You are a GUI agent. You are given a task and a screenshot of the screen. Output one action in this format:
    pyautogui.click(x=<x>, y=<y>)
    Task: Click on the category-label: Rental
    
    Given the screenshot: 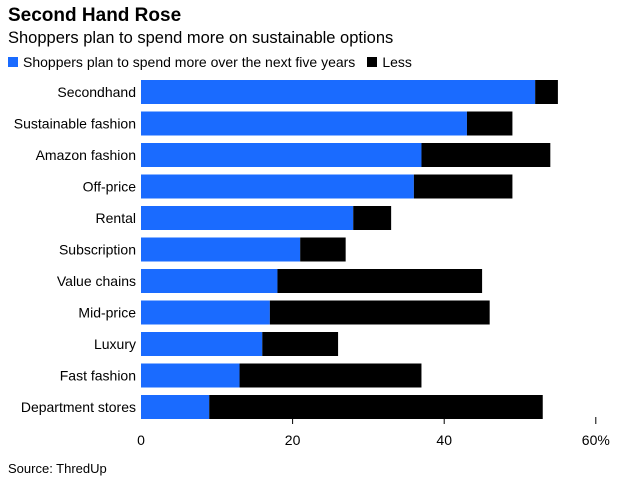 What is the action you would take?
    pyautogui.click(x=116, y=218)
    